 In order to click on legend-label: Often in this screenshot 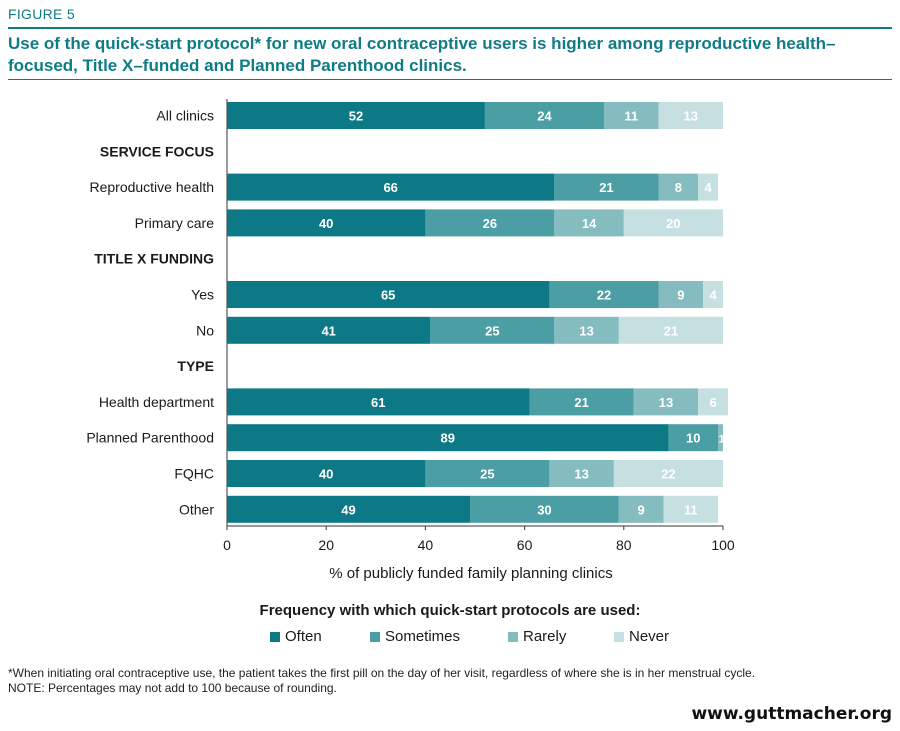, I will do `click(303, 636)`.